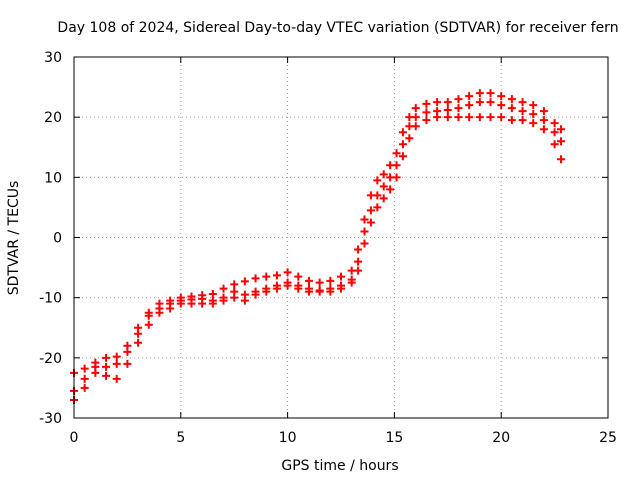 The height and width of the screenshot is (480, 640). I want to click on y-tick-label: 30, so click(53, 58).